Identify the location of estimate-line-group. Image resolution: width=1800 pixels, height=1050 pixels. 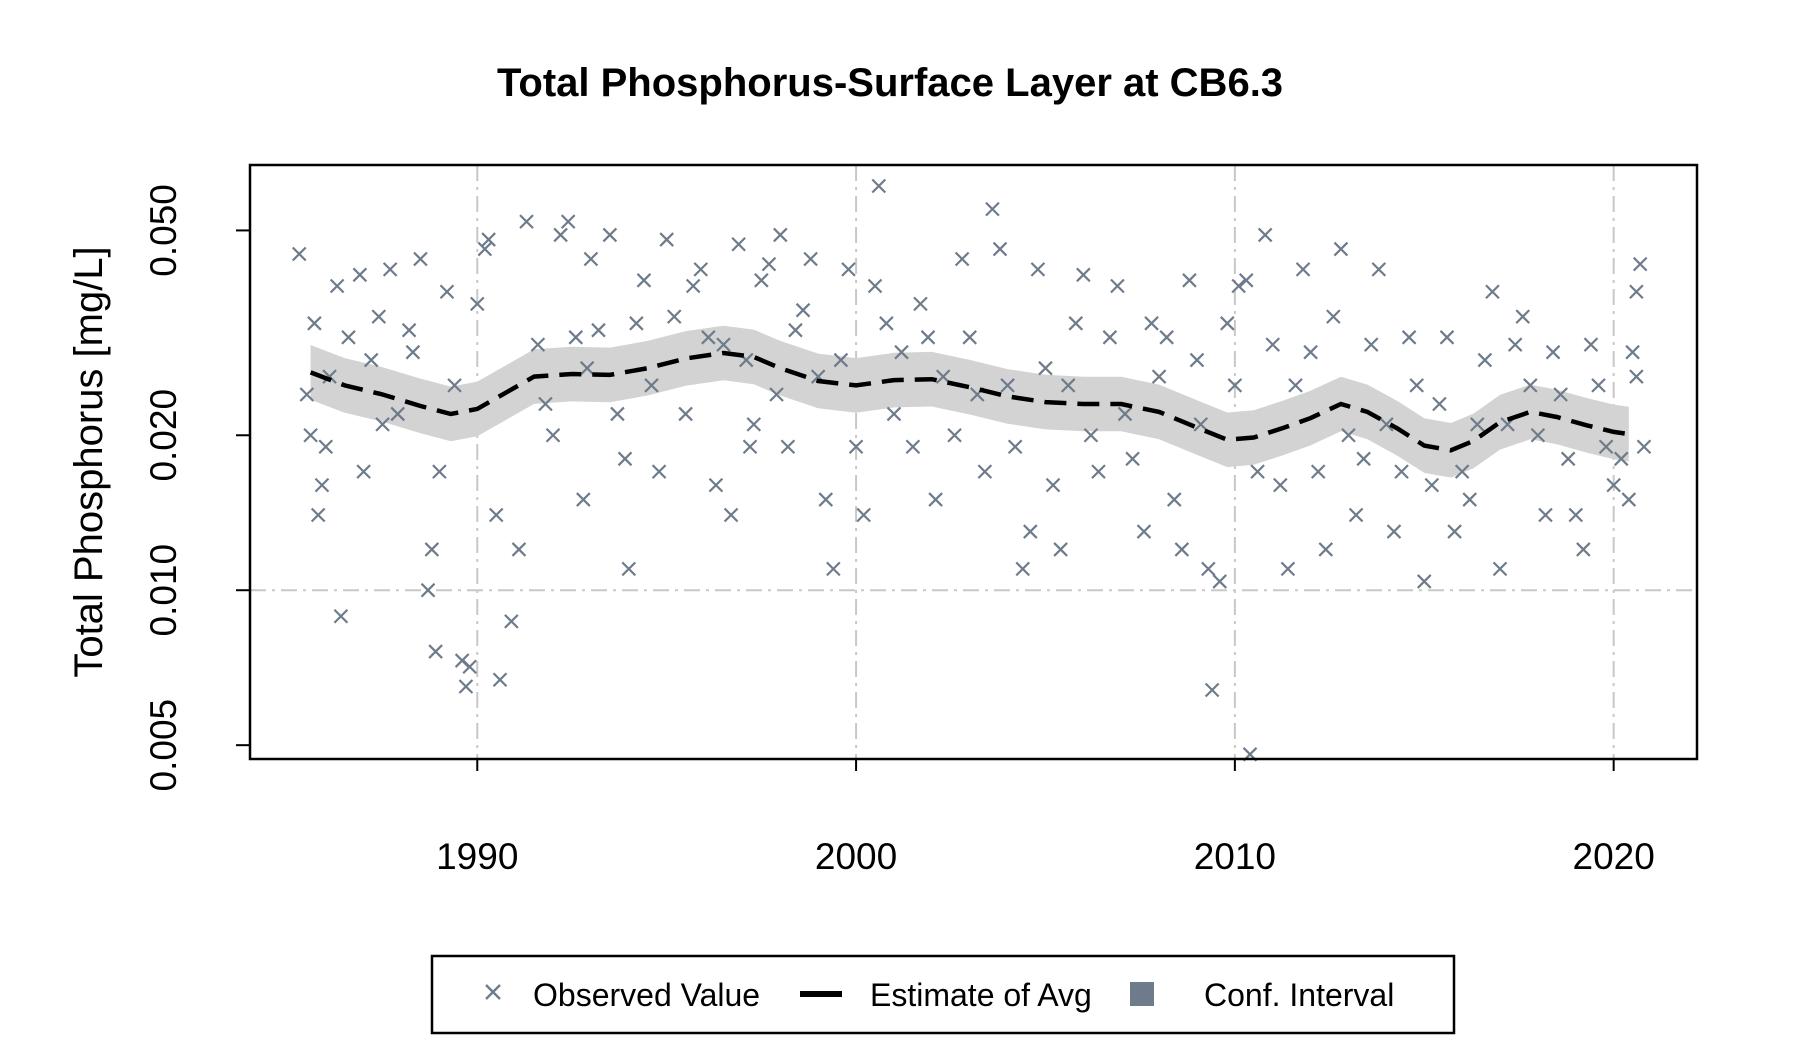
(969, 401).